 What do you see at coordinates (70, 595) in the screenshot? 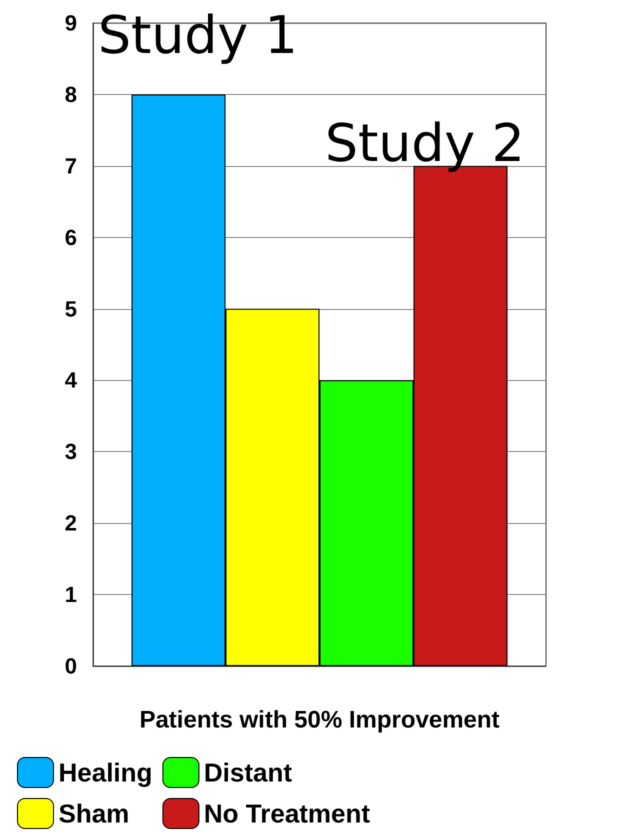
I see `y-tick-label: 1` at bounding box center [70, 595].